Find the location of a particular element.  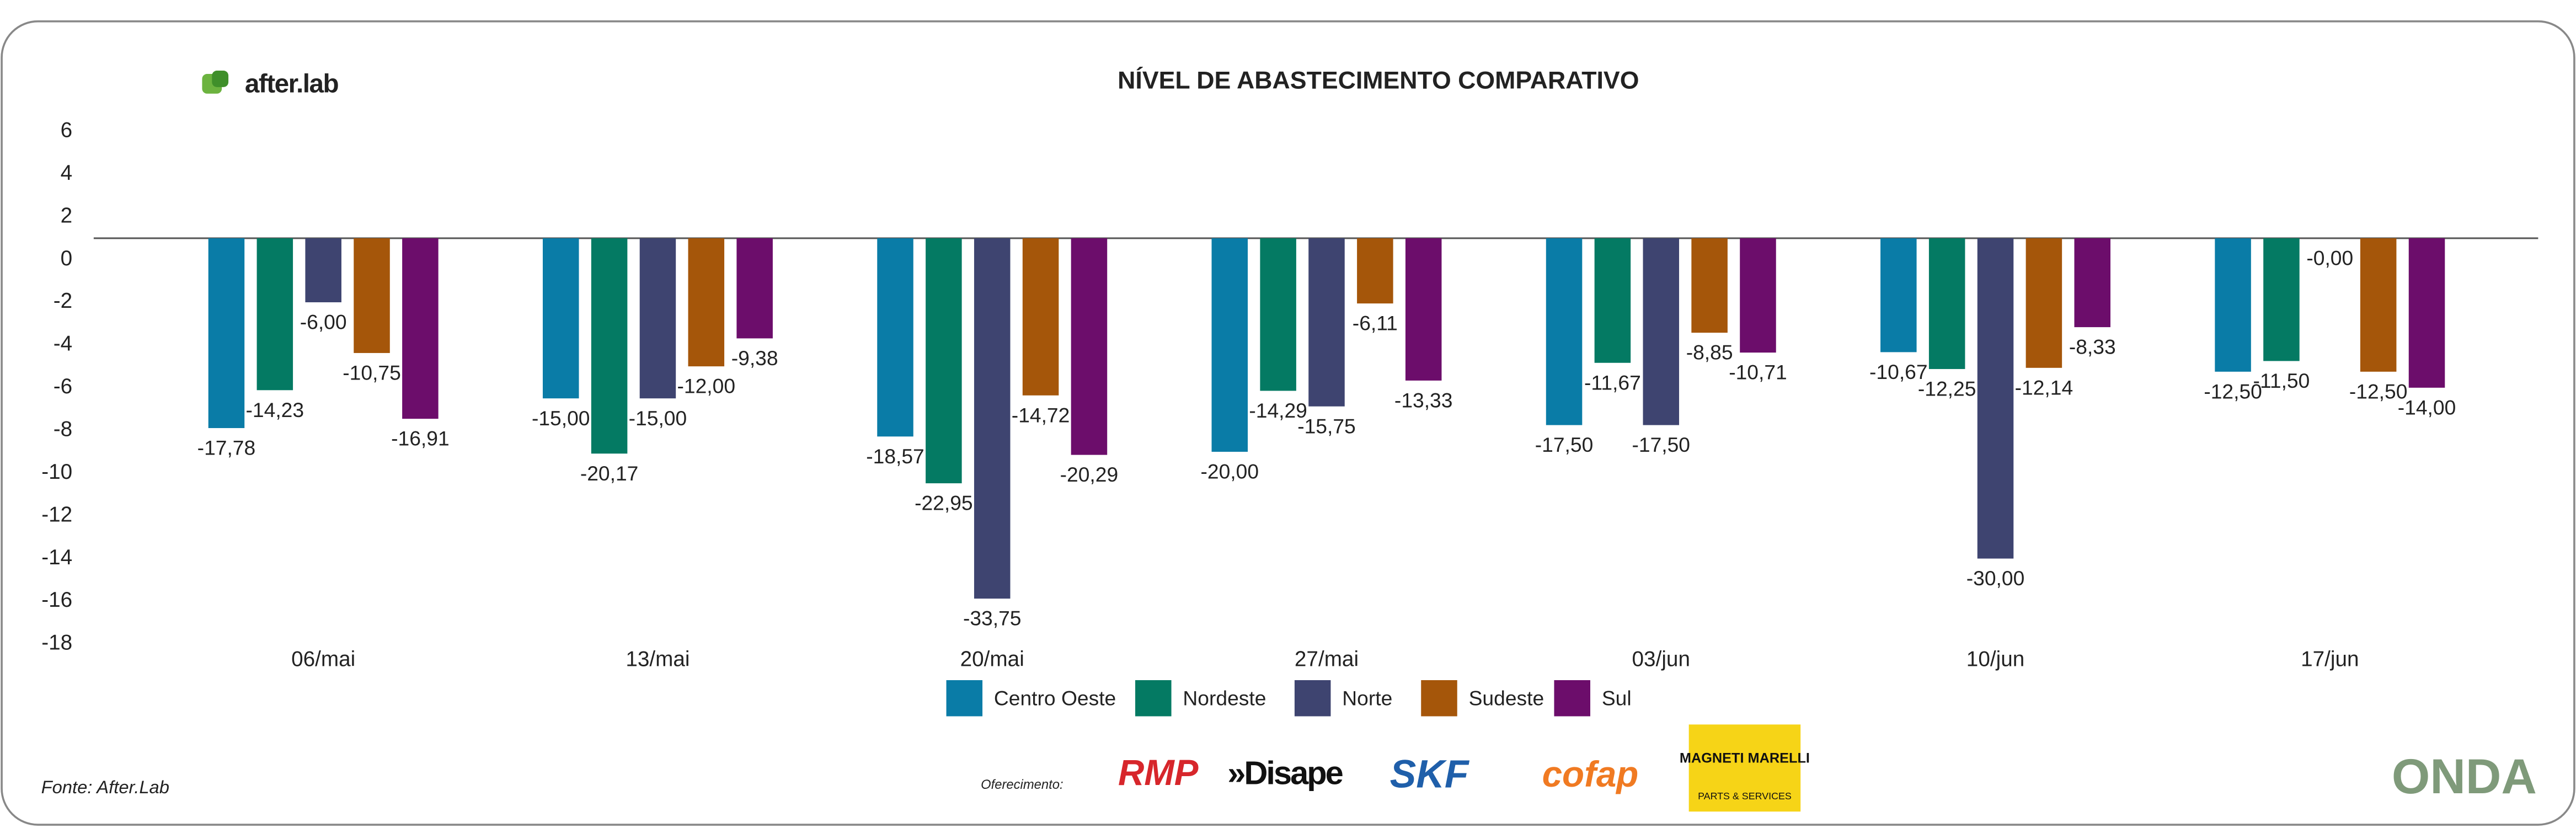

brand-logo: ONDA is located at coordinates (2464, 777).